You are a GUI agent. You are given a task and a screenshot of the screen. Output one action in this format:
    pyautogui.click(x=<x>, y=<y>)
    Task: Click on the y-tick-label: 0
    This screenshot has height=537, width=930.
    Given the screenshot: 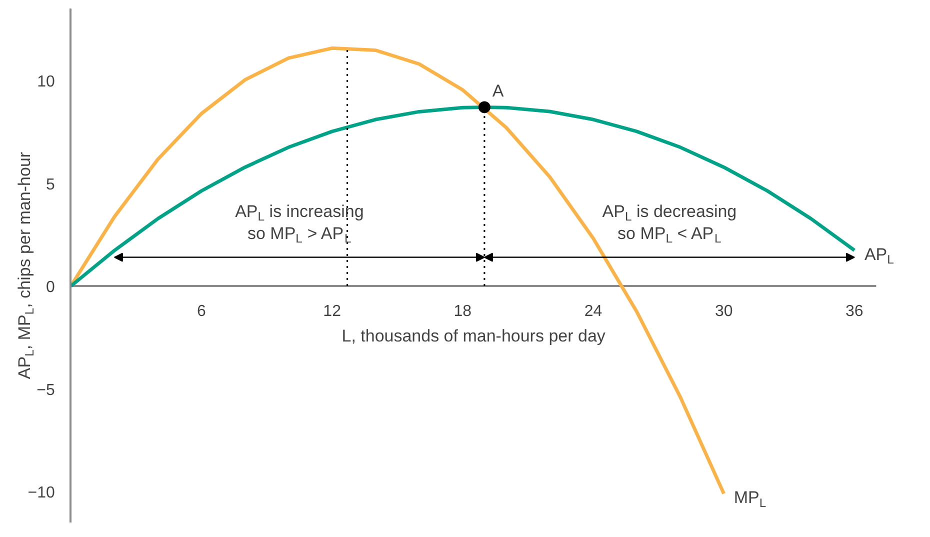 What is the action you would take?
    pyautogui.click(x=50, y=287)
    